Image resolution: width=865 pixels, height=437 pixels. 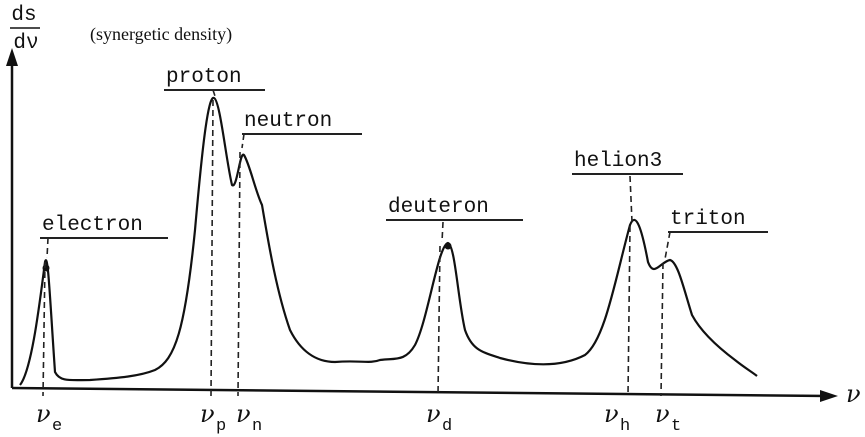 What do you see at coordinates (676, 426) in the screenshot?
I see `axis-subscript: t` at bounding box center [676, 426].